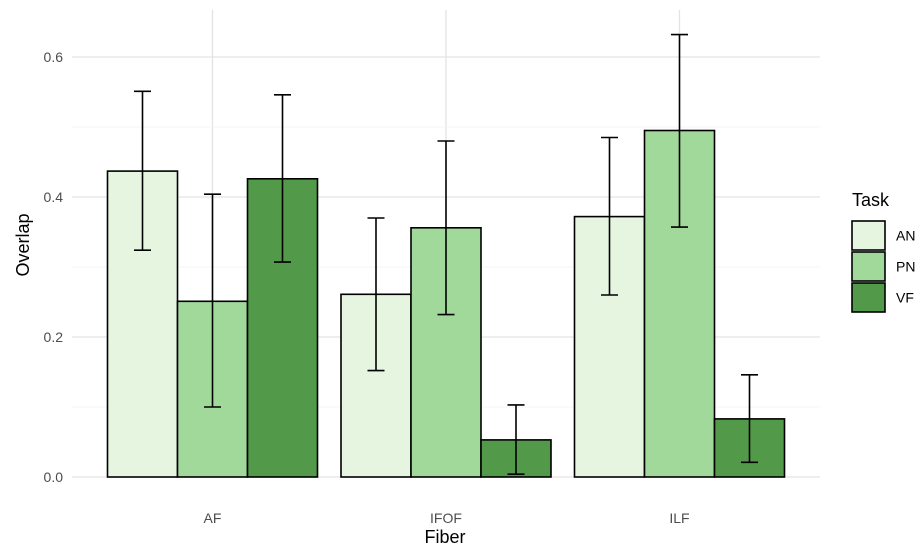 The image size is (919, 549). Describe the element at coordinates (54, 337) in the screenshot. I see `y-tick-label: 0.2` at that location.